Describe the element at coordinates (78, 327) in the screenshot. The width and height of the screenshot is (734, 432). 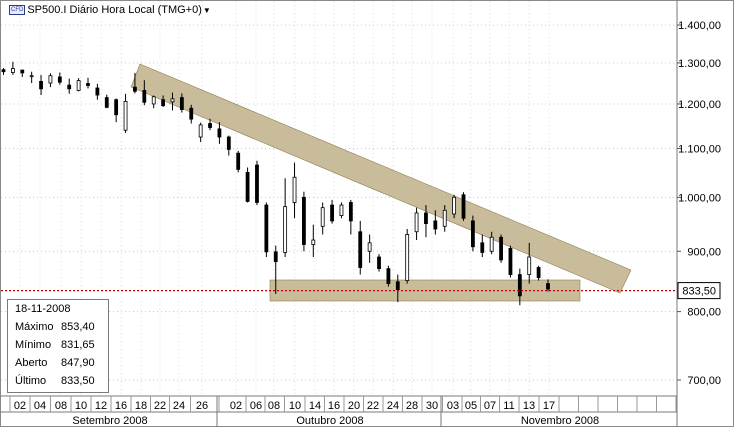
I see `info-value: 853,40` at that location.